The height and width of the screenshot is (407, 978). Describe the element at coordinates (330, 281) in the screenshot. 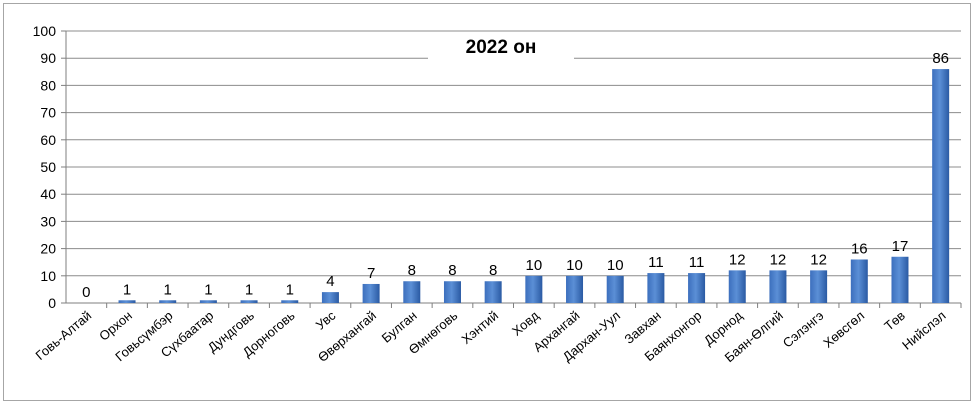

I see `data-label: 4` at that location.